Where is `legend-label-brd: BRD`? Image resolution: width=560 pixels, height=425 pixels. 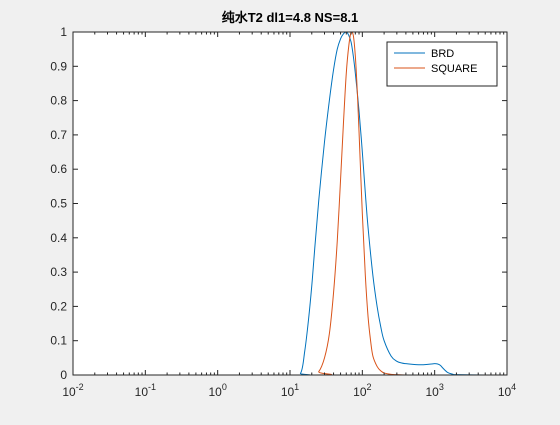
legend-label-brd: BRD is located at coordinates (442, 54).